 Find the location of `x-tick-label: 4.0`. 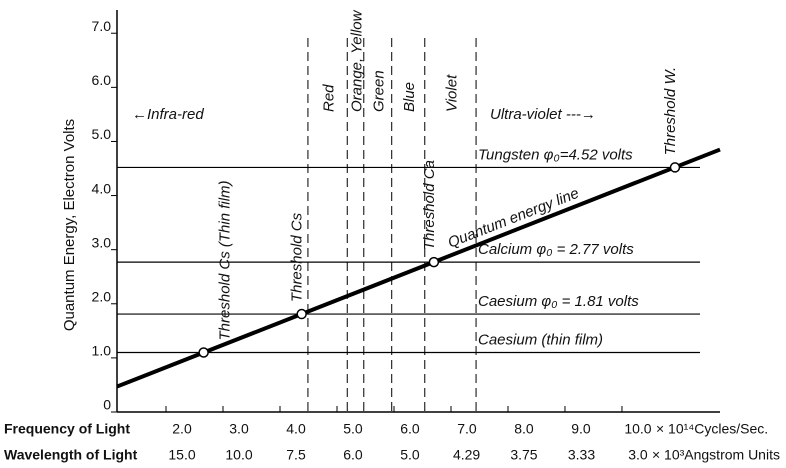

x-tick-label: 4.0 is located at coordinates (296, 429).